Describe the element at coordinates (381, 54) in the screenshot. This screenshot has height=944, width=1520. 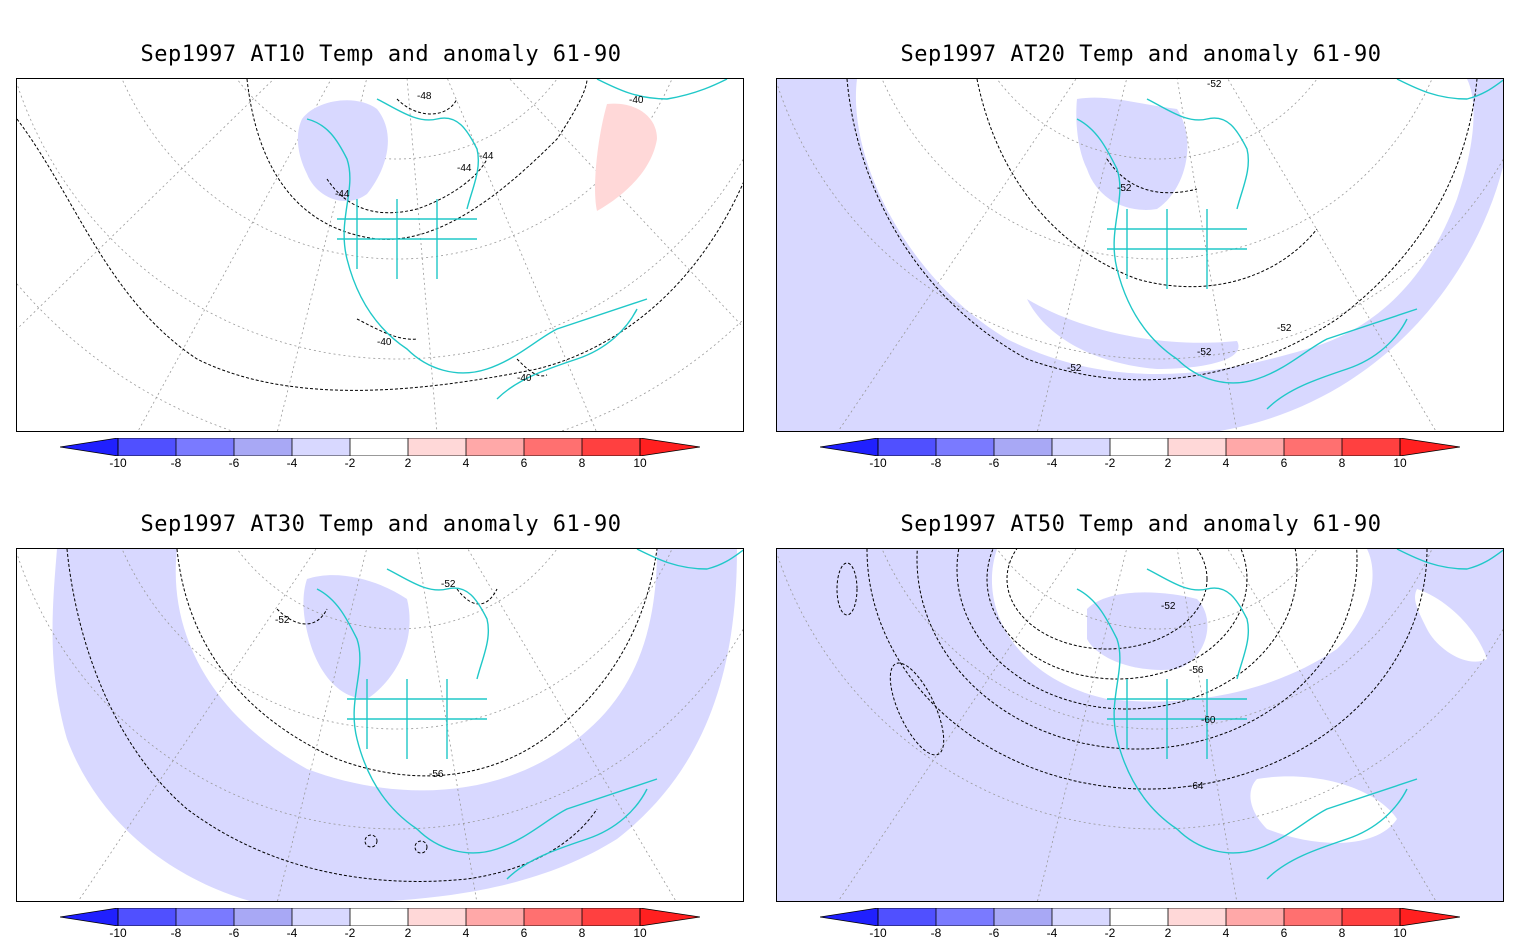
I see `panel-title: Sep1997 AT10 Temp and anomaly 61-90` at that location.